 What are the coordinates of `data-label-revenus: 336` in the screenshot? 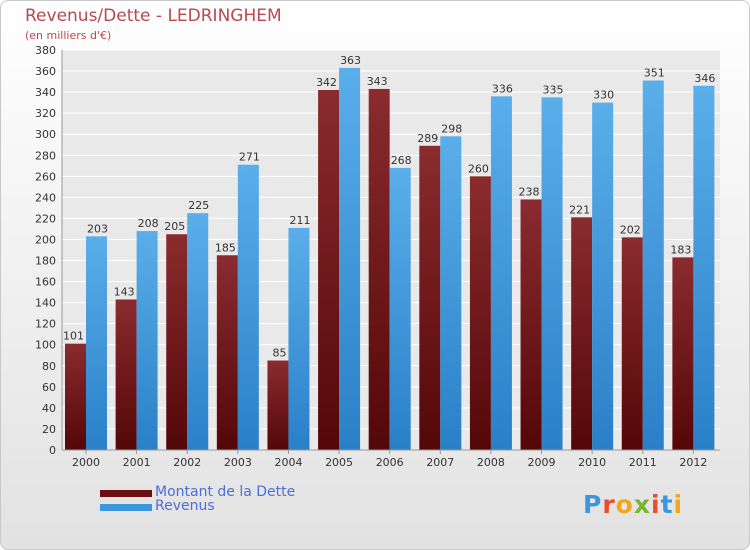 It's located at (502, 88).